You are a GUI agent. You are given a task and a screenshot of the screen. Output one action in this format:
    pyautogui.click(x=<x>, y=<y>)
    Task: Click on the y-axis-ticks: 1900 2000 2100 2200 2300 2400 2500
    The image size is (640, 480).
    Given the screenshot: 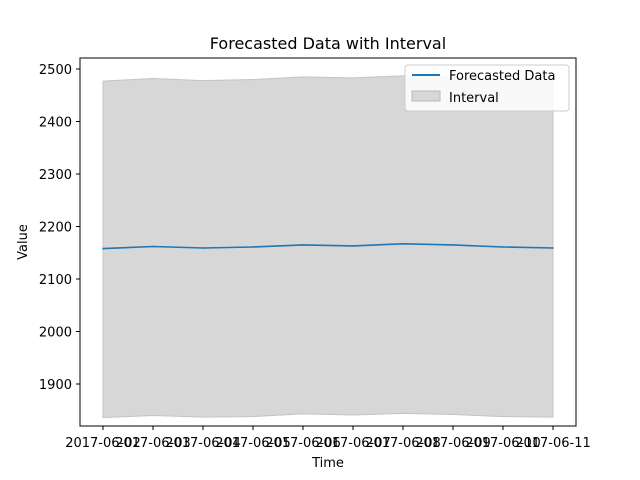 What is the action you would take?
    pyautogui.click(x=59, y=228)
    